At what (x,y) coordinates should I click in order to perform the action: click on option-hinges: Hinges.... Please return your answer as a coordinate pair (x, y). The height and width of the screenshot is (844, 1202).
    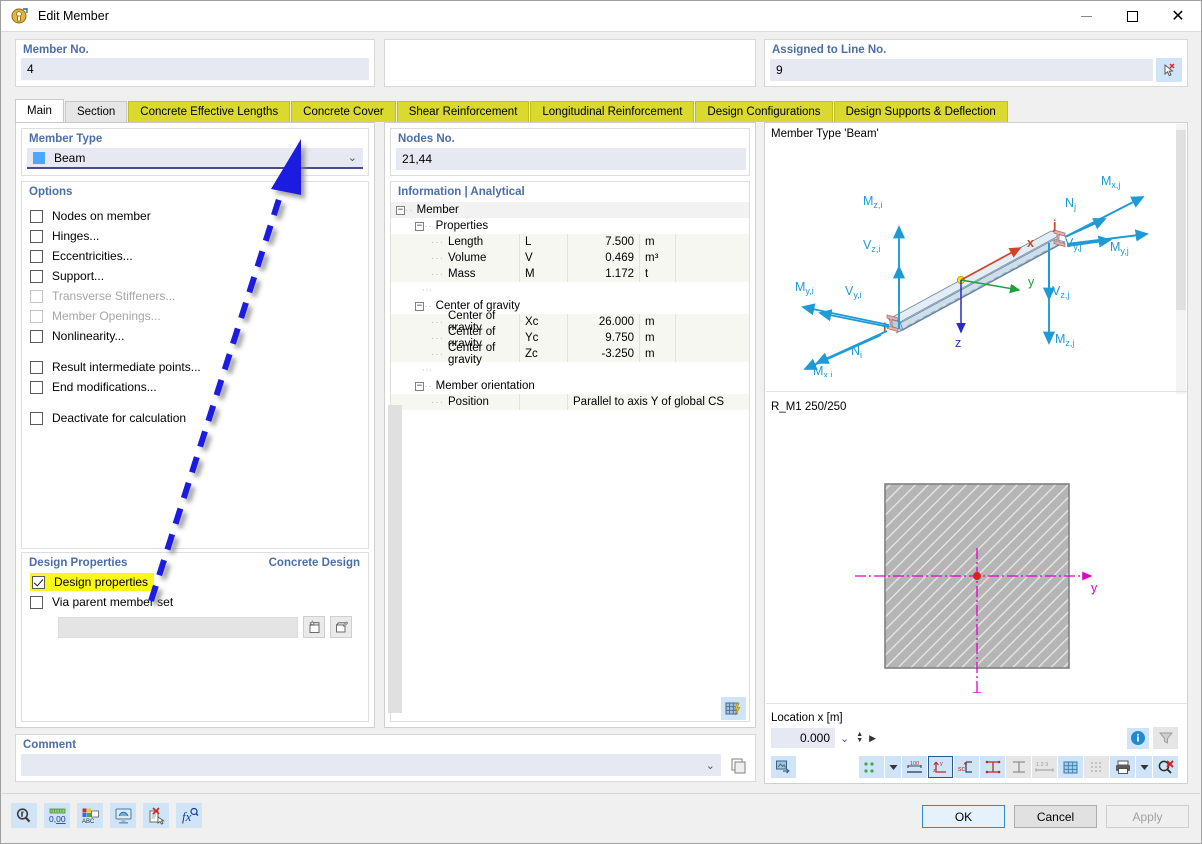
    Looking at the image, I should click on (195, 236).